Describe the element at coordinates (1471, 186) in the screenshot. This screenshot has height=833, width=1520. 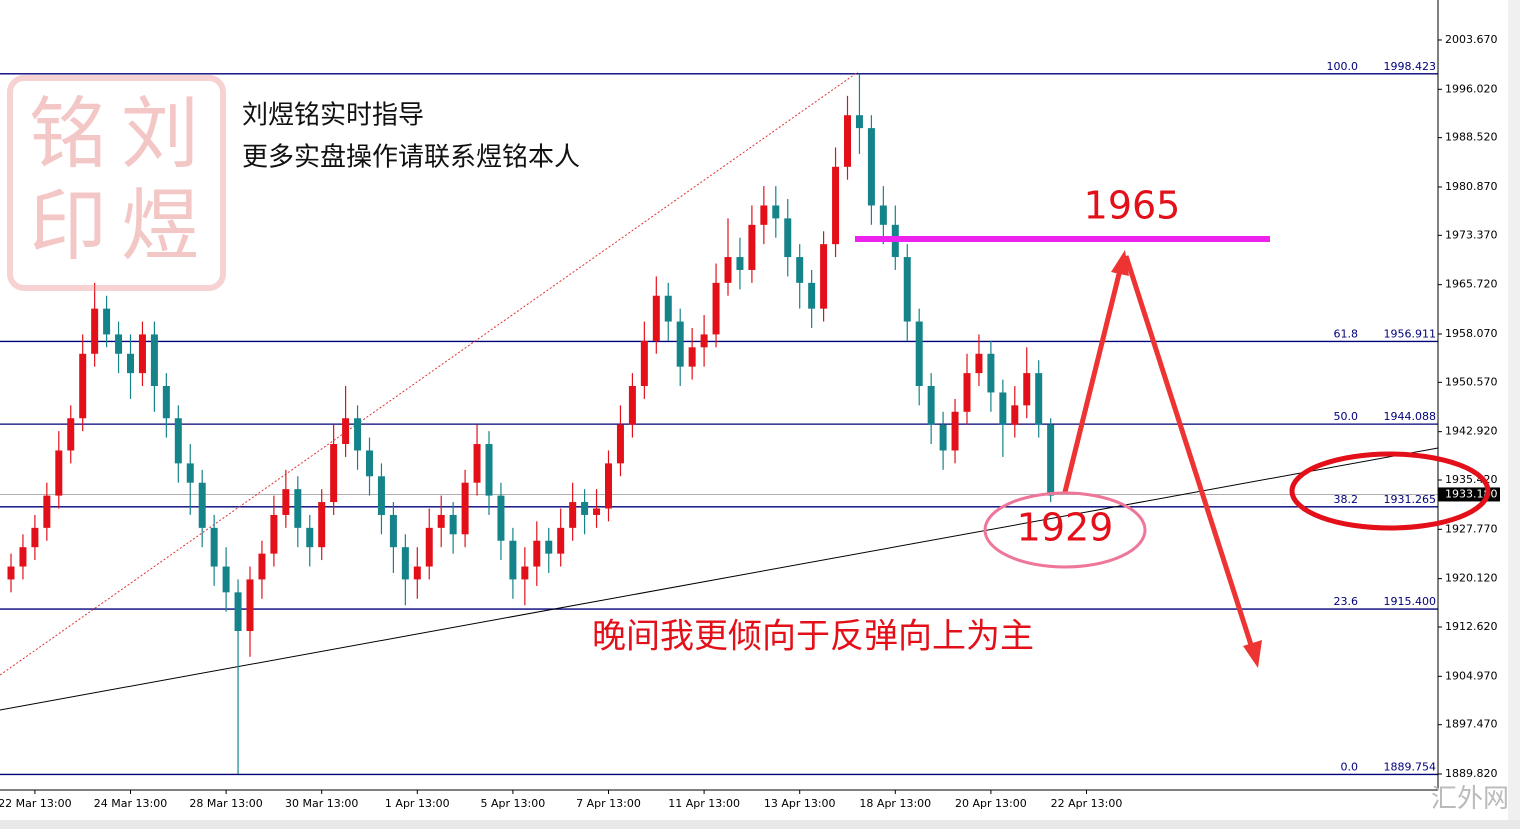
I see `y-tick-label: 1980.870` at that location.